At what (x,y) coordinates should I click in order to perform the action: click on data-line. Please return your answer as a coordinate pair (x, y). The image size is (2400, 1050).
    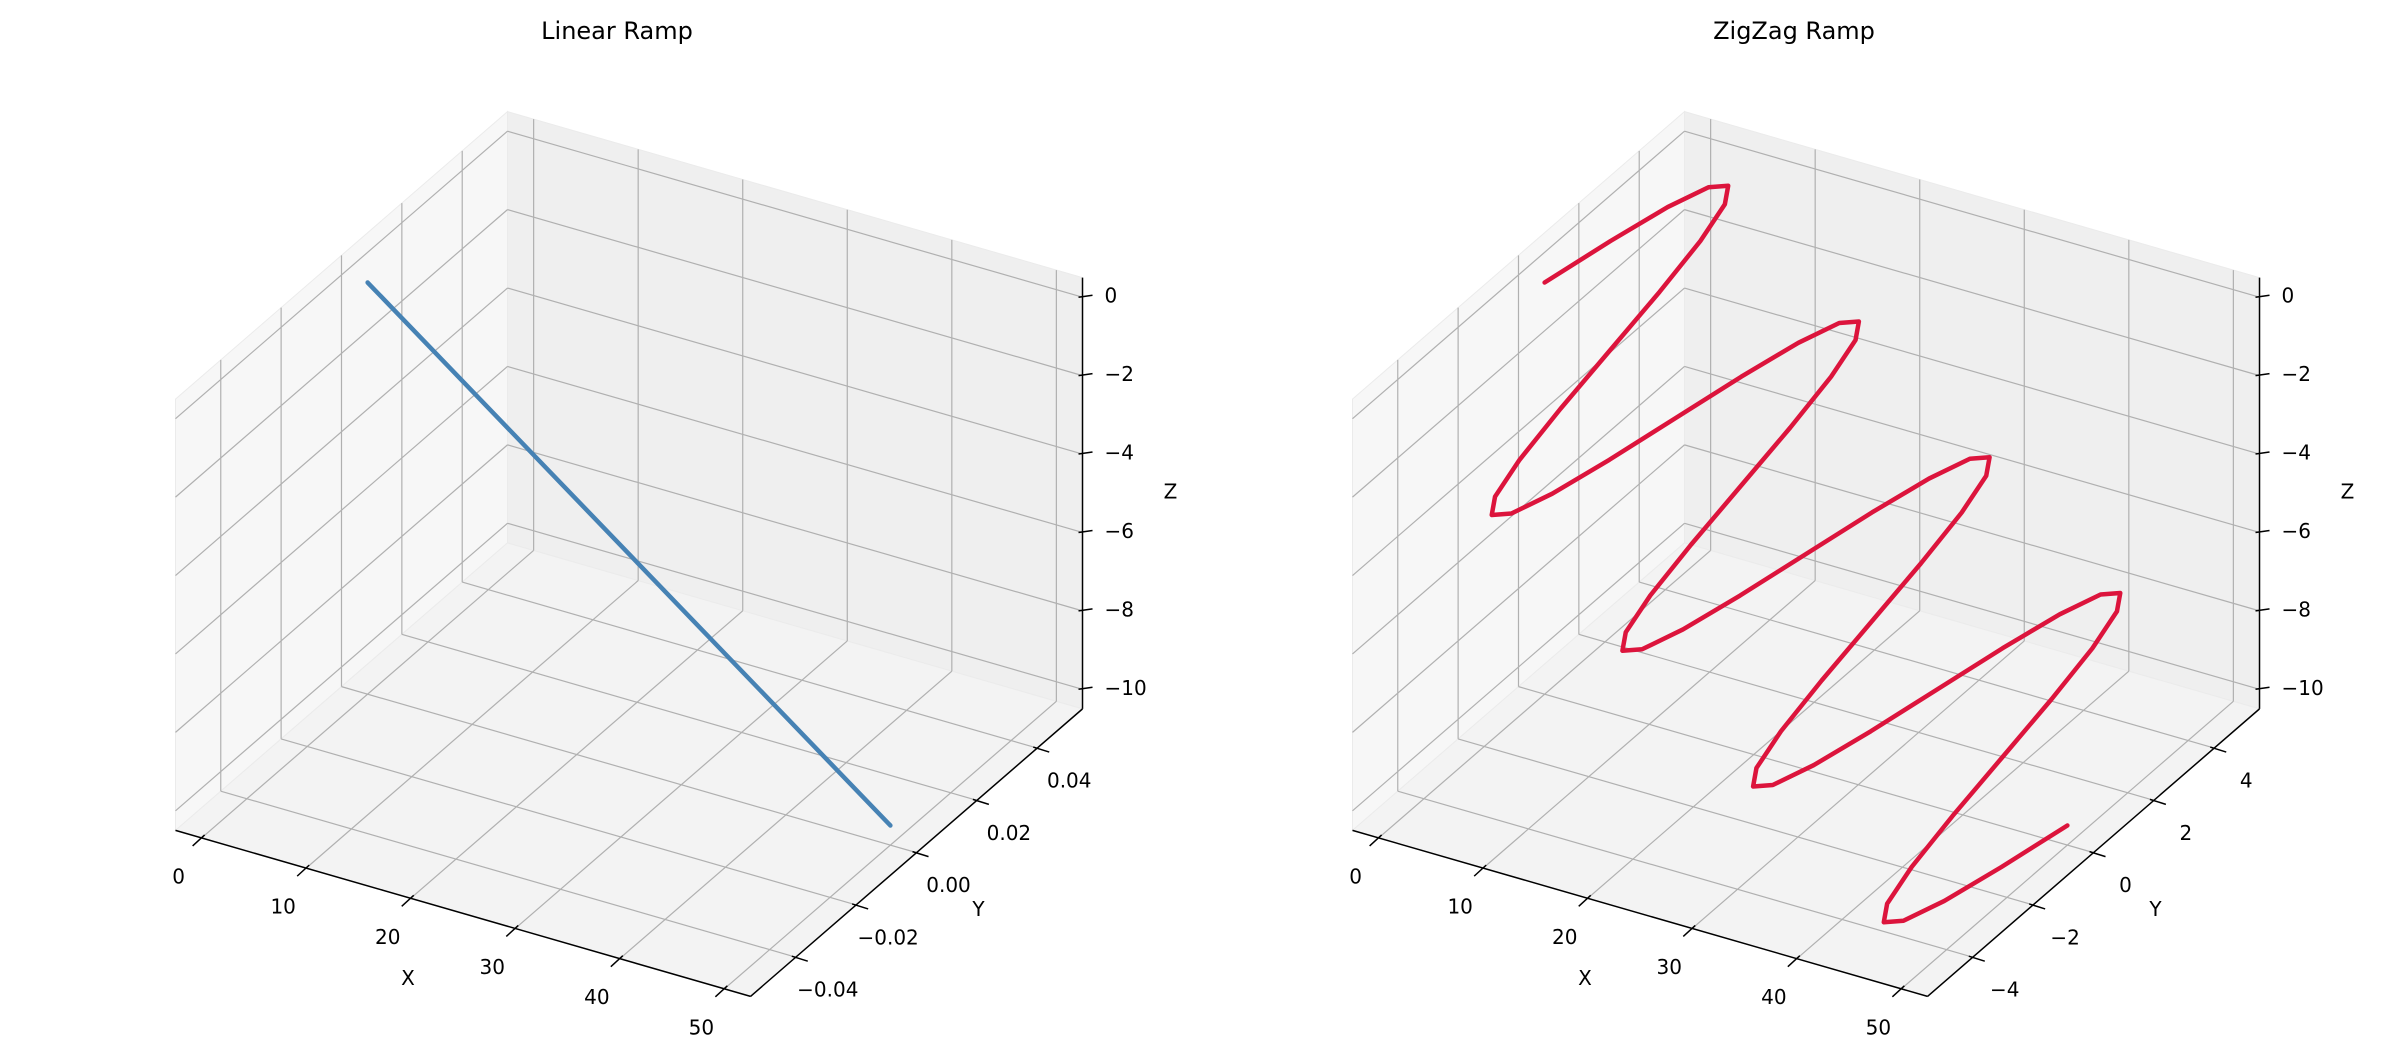
    Looking at the image, I should click on (629, 554).